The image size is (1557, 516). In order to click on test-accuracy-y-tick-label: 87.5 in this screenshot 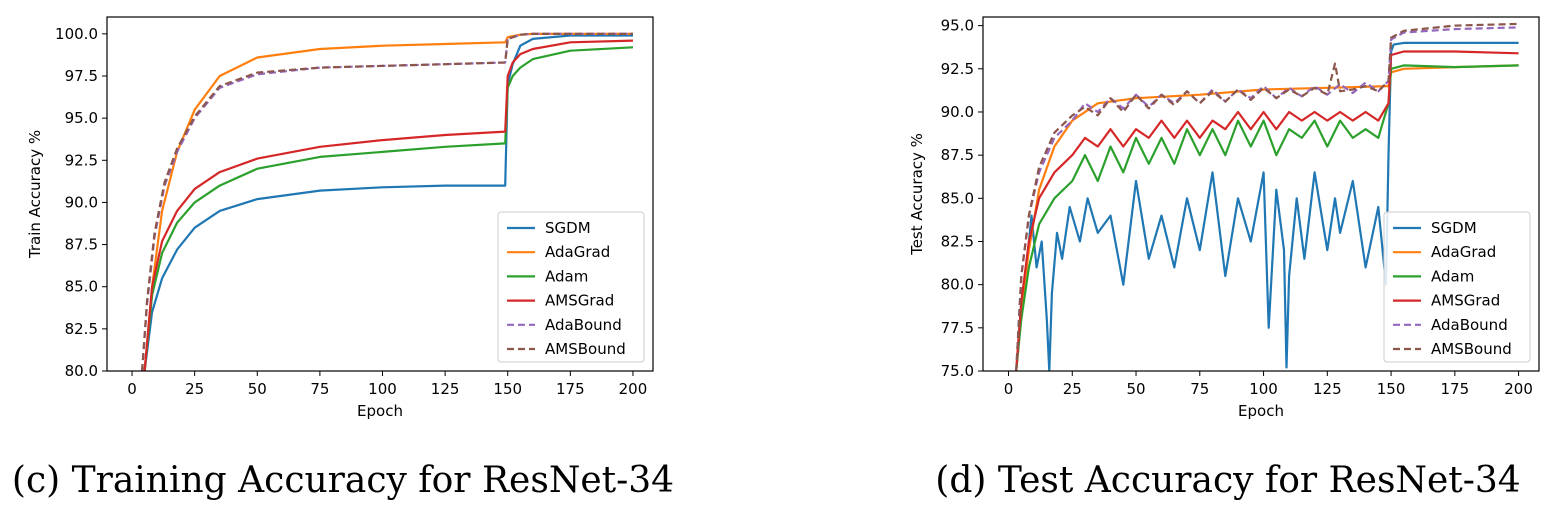, I will do `click(957, 155)`.